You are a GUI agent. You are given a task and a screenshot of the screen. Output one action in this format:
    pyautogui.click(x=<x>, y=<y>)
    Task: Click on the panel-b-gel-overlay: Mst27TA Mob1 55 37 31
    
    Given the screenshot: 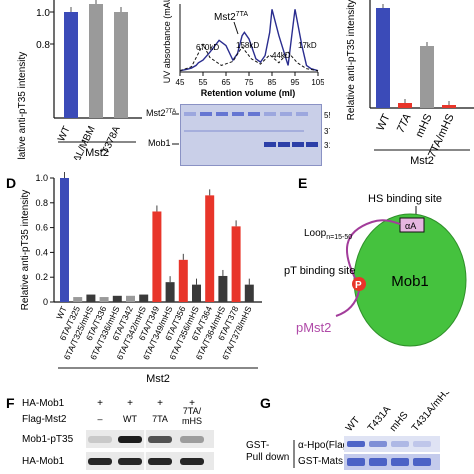 What is the action you would take?
    pyautogui.click(x=238, y=129)
    